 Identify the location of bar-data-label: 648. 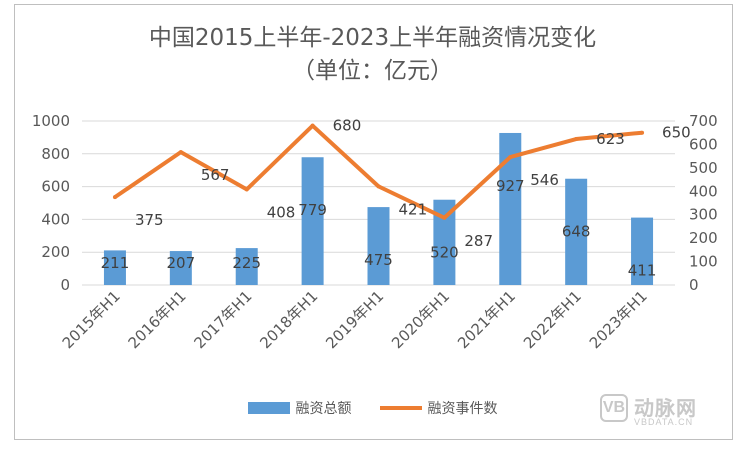
(576, 232).